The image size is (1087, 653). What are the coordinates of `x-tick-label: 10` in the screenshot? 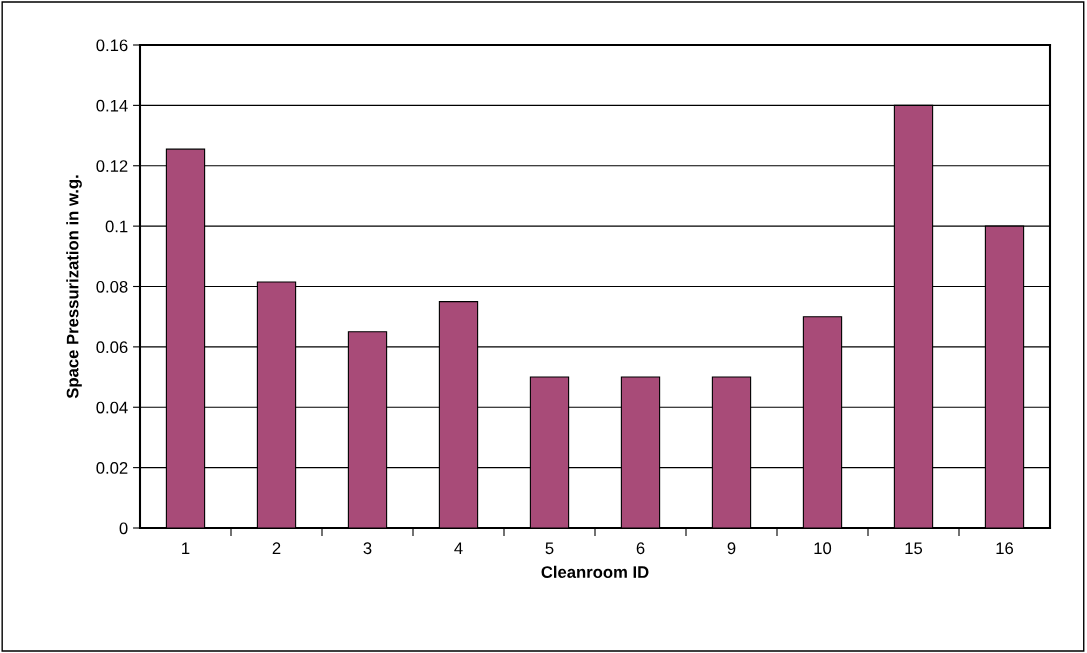 It's located at (823, 548).